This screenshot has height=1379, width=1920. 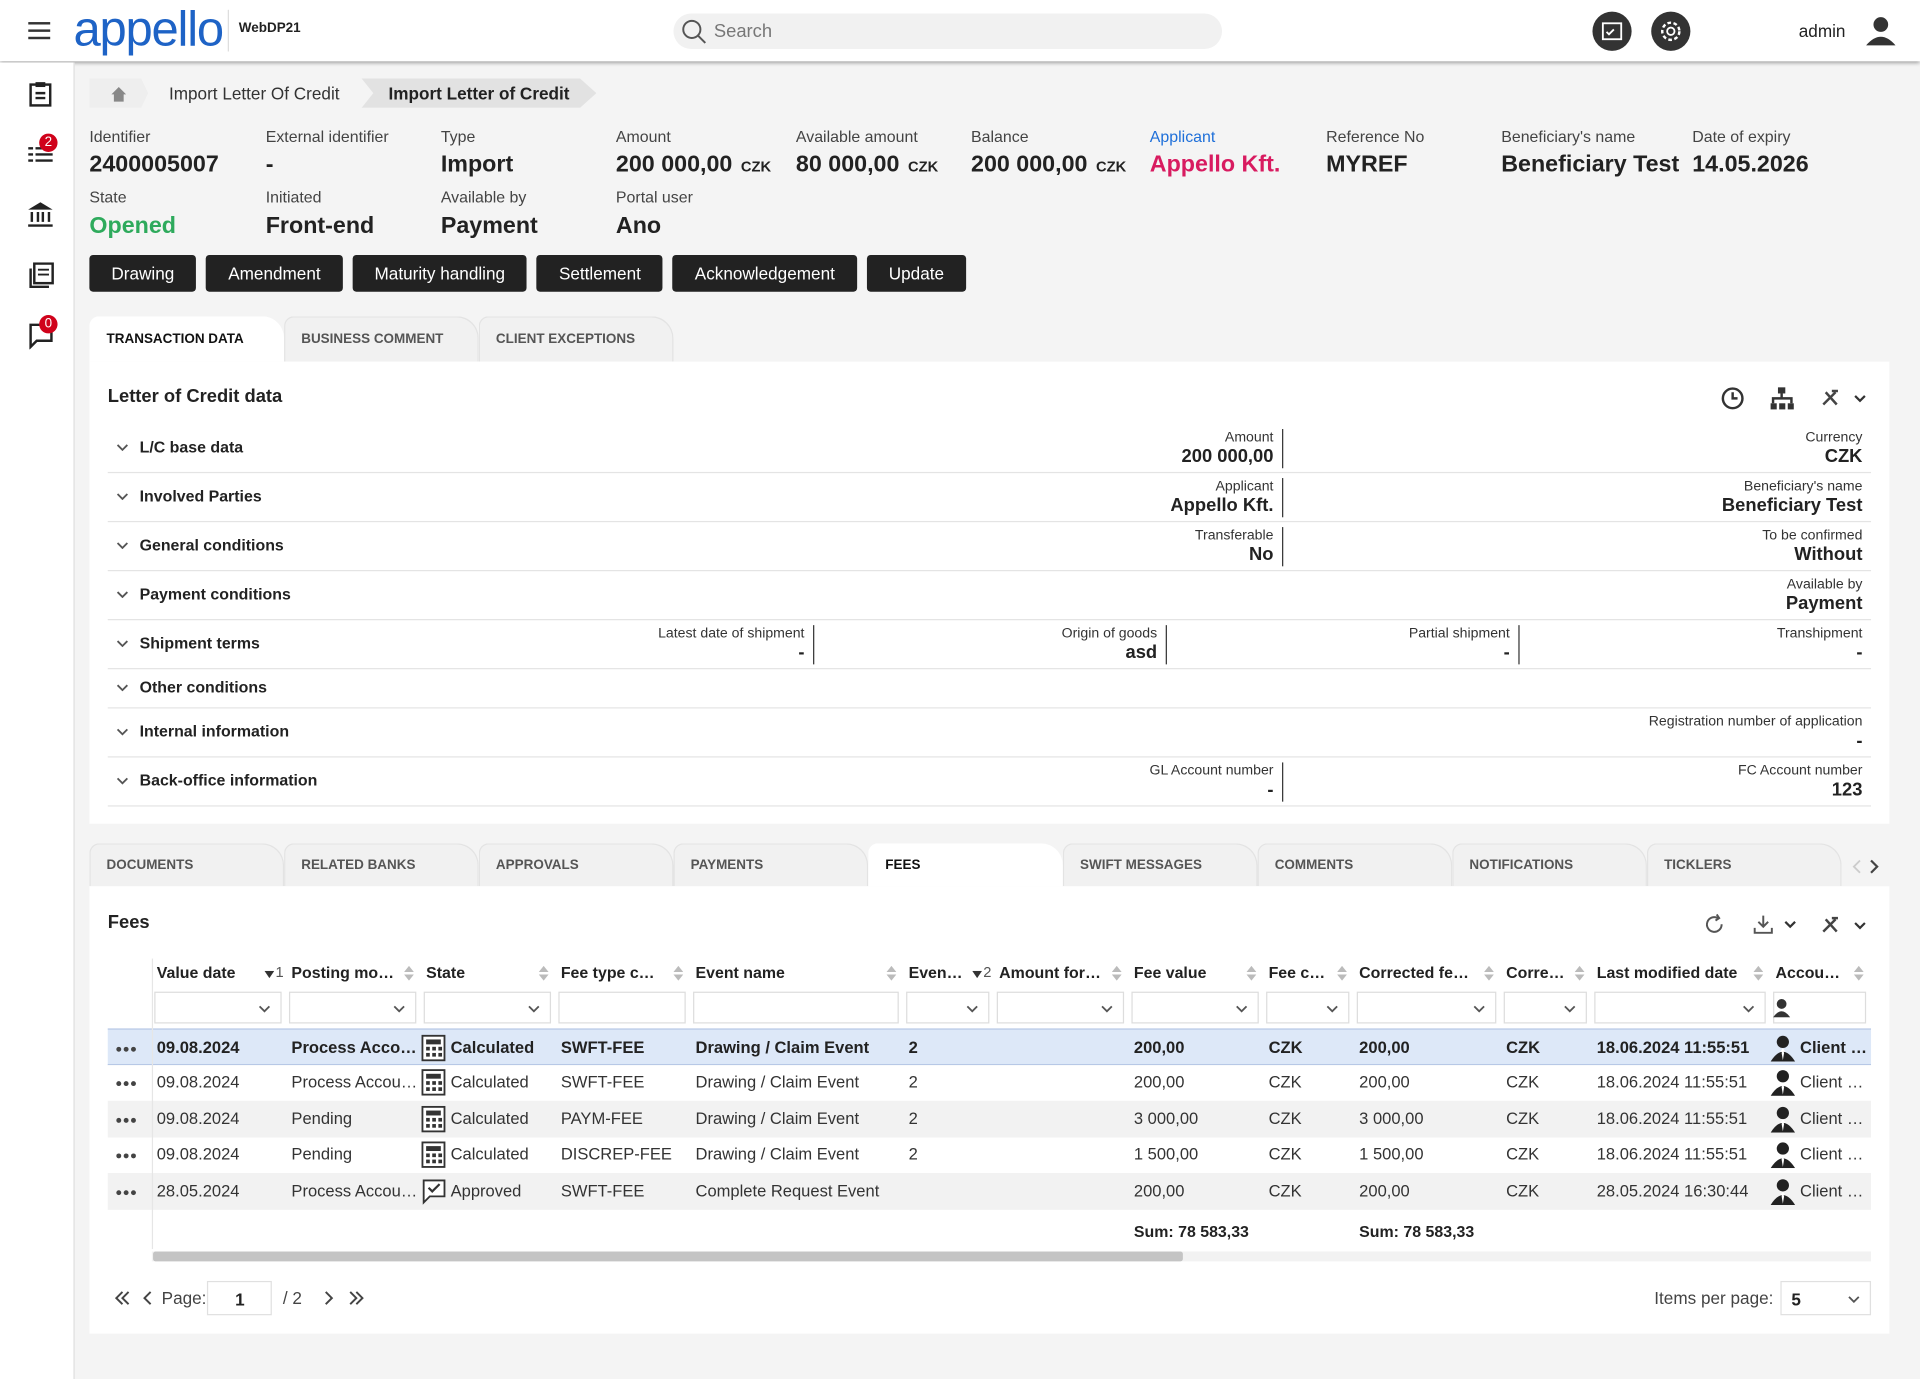 I want to click on items-select: 5, so click(x=1826, y=1298).